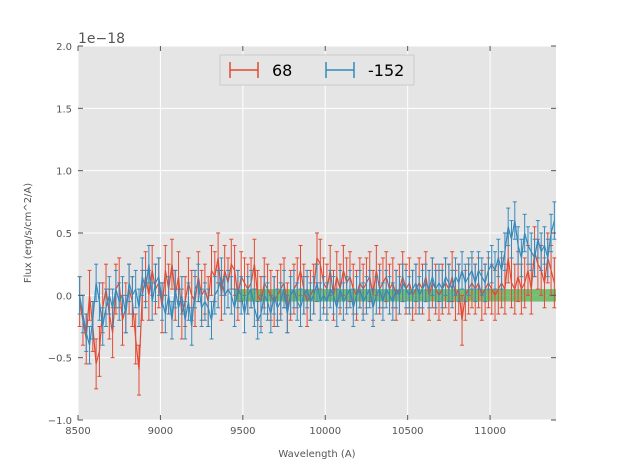  Describe the element at coordinates (60, 421) in the screenshot. I see `y-tick-label: −1.0` at that location.